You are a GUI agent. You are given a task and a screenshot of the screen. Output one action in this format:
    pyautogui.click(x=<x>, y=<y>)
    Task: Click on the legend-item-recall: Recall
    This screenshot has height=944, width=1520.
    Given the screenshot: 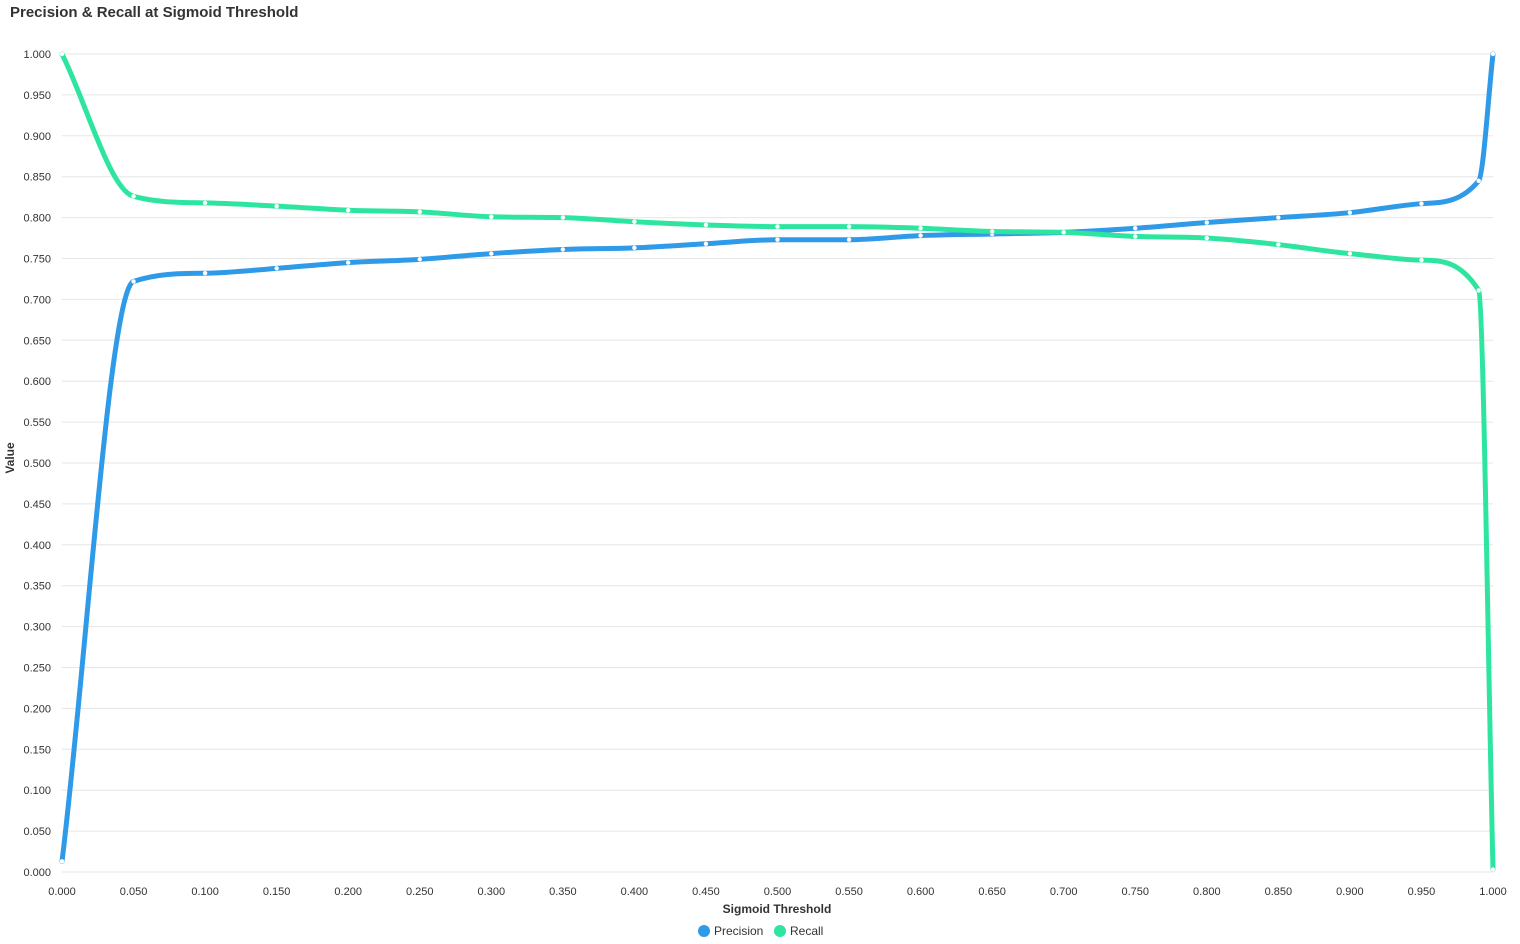 What is the action you would take?
    pyautogui.click(x=798, y=931)
    